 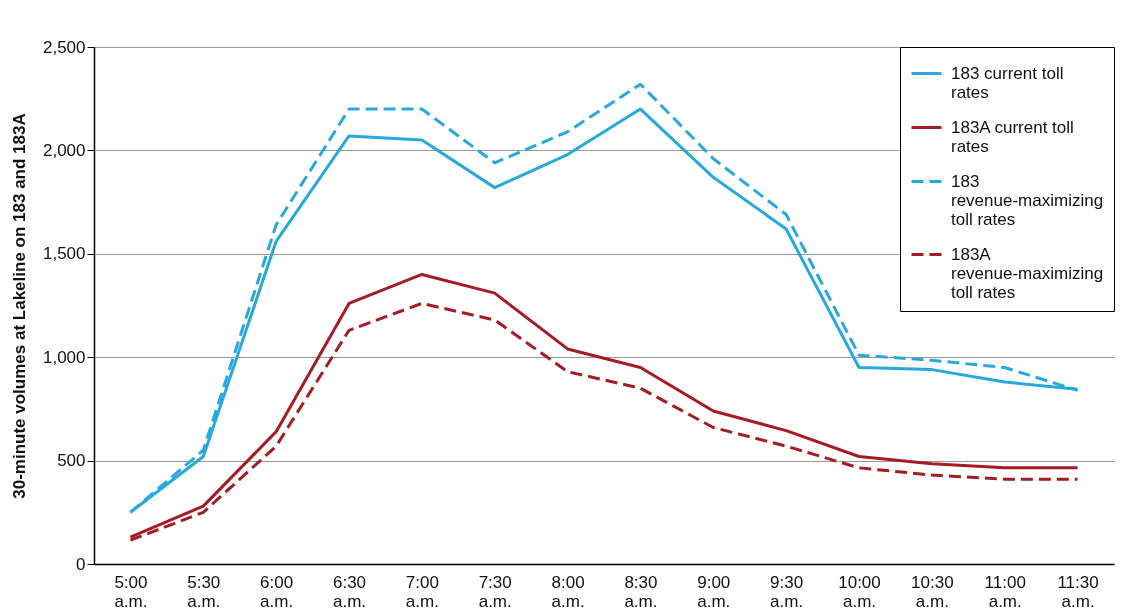 What do you see at coordinates (64, 47) in the screenshot?
I see `y-tick-label: 2,500` at bounding box center [64, 47].